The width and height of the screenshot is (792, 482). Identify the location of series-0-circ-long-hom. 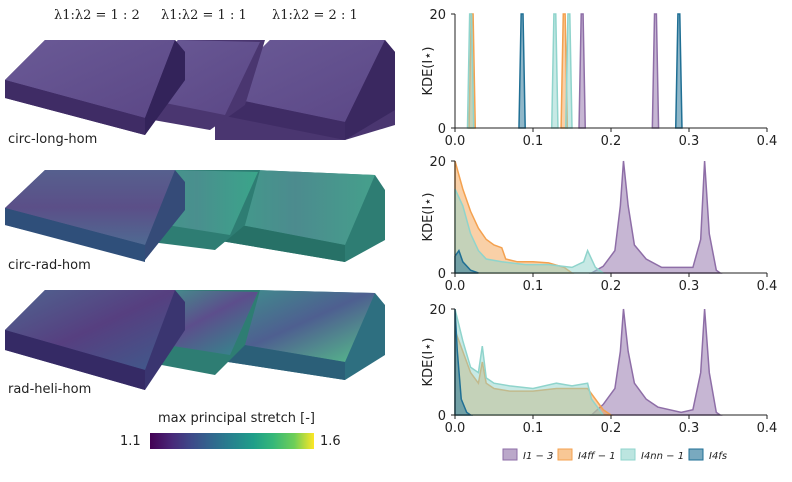
(619, 71).